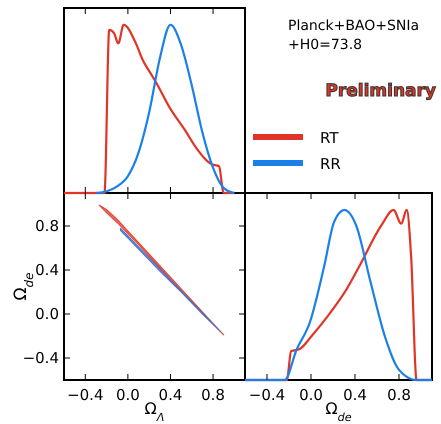 The image size is (441, 424). Describe the element at coordinates (47, 314) in the screenshot. I see `y-tick-label: 0.0` at that location.